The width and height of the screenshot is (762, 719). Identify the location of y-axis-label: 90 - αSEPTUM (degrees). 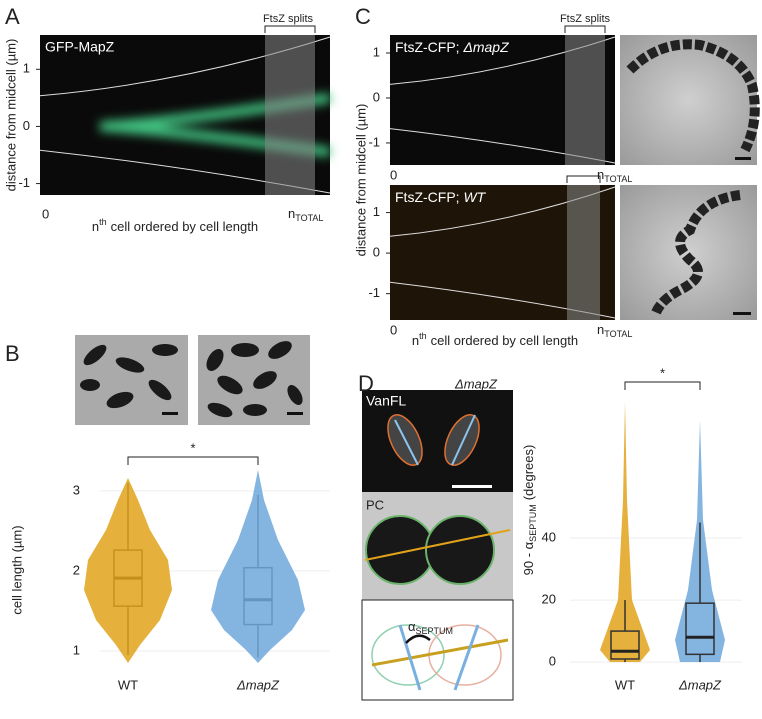
(529, 510).